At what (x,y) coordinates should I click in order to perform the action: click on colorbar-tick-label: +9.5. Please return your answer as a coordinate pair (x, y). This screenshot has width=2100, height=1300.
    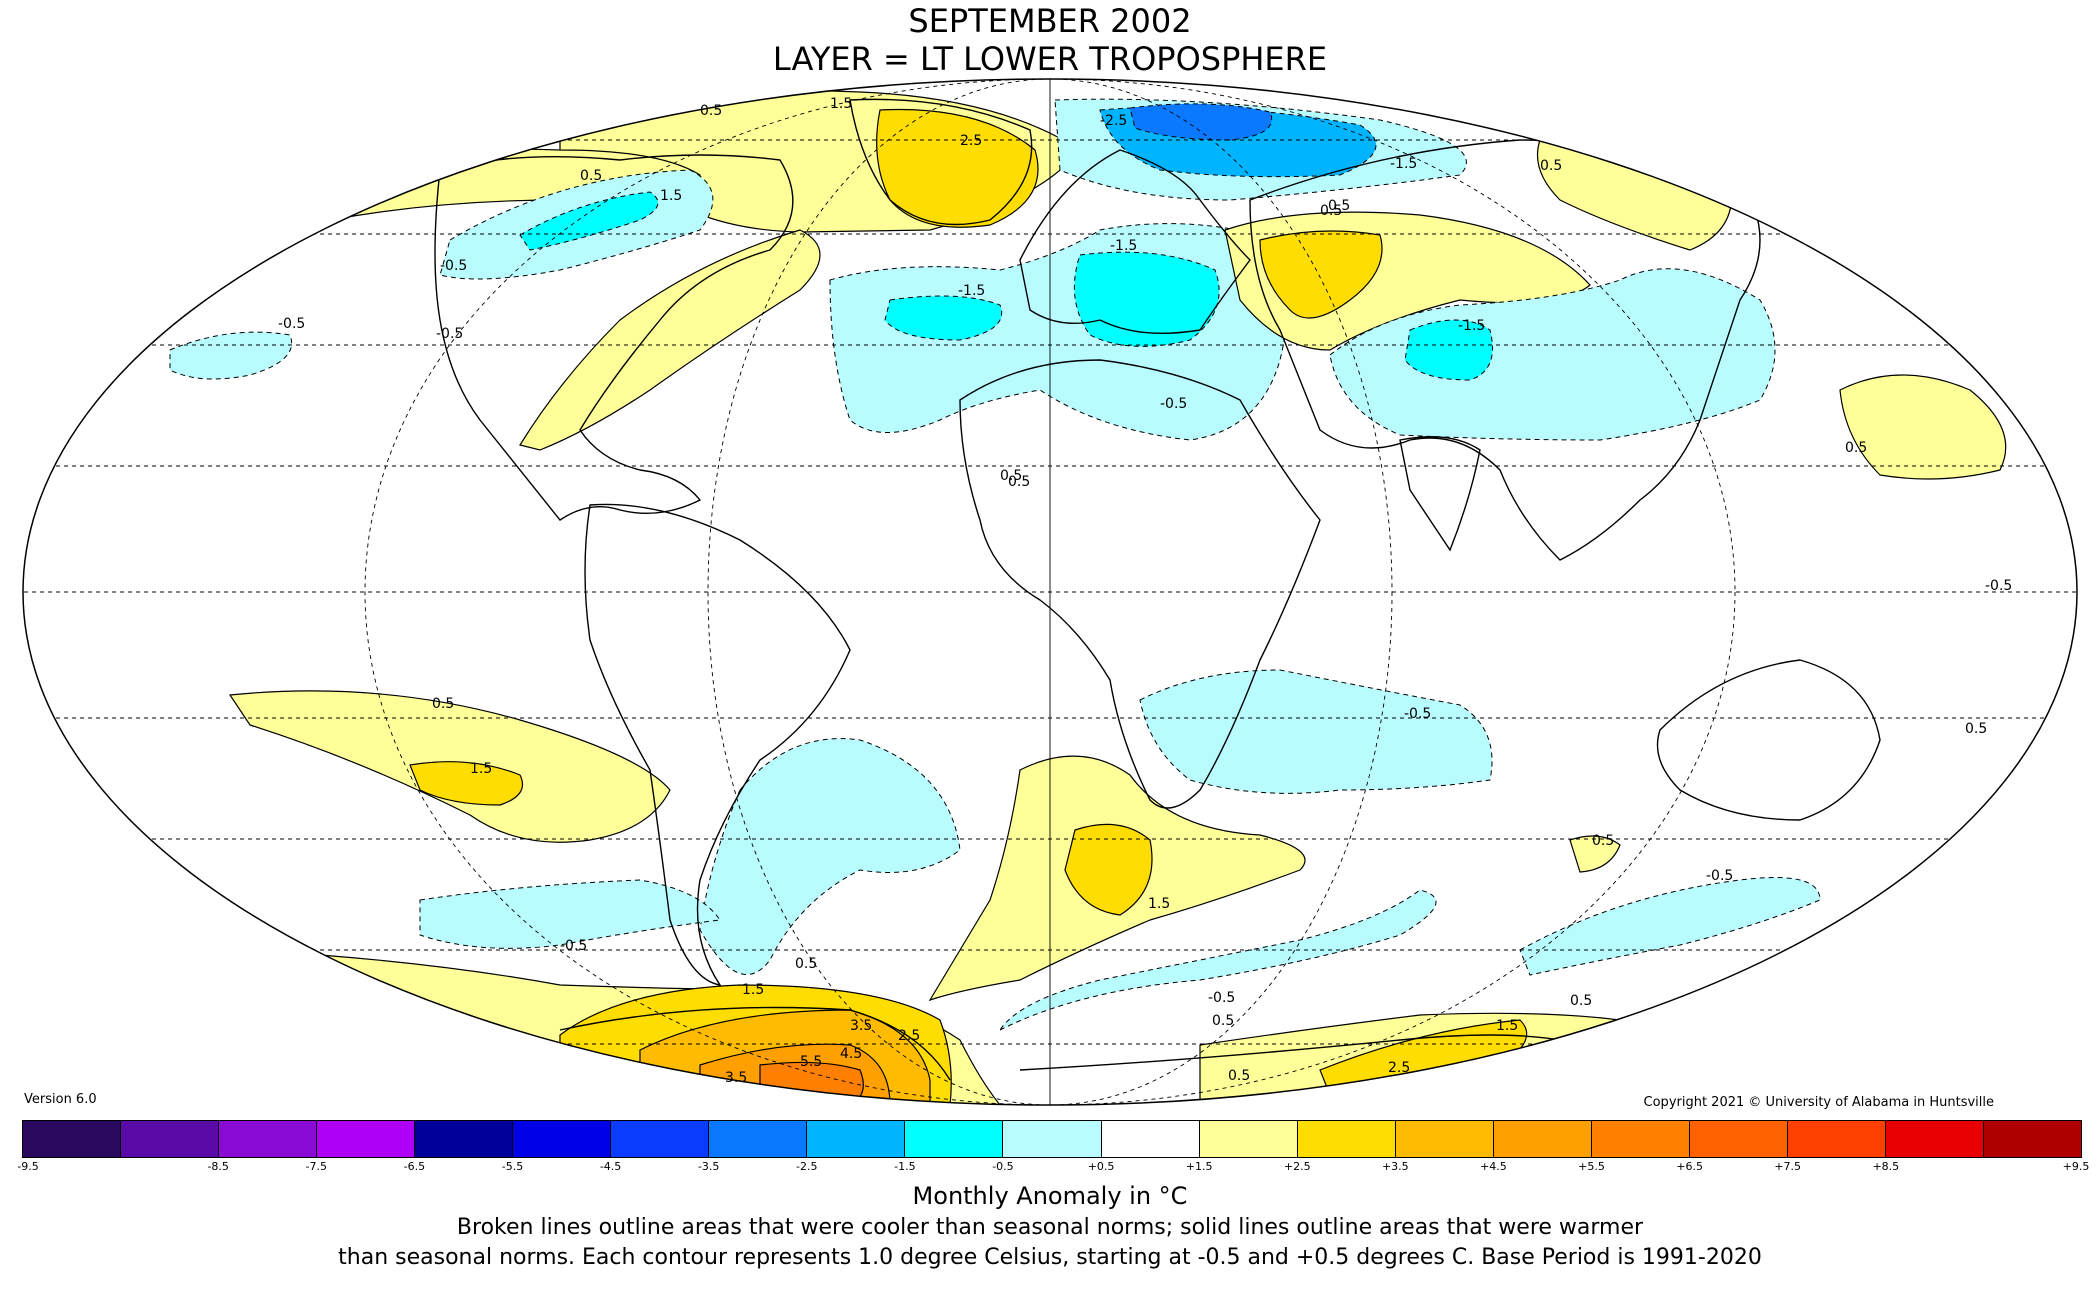
    Looking at the image, I should click on (2076, 1166).